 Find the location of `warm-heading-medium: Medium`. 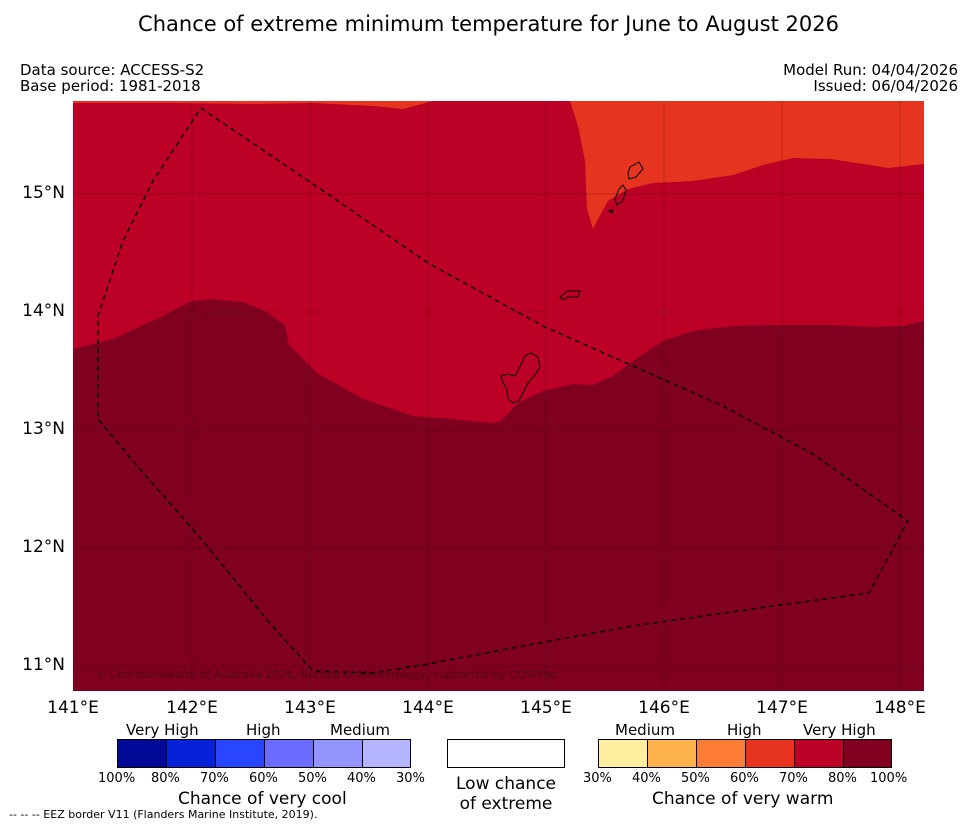

warm-heading-medium: Medium is located at coordinates (645, 730).